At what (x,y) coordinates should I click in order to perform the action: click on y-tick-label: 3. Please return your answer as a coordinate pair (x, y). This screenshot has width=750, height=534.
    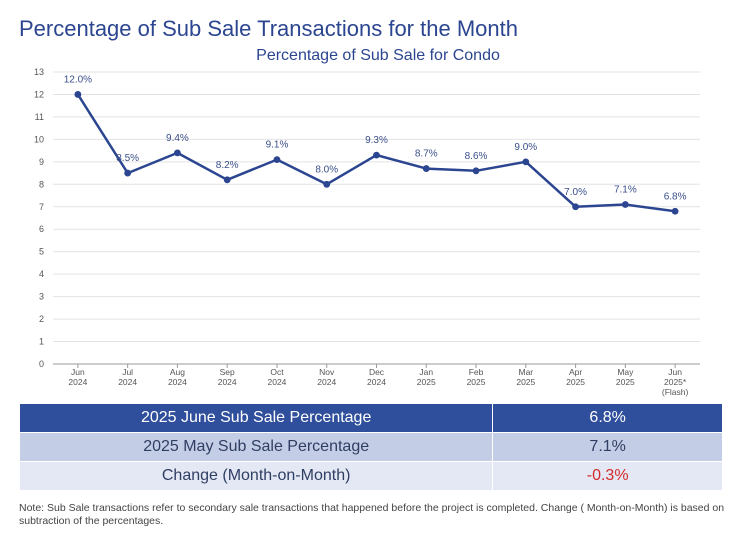
    Looking at the image, I should click on (41, 297).